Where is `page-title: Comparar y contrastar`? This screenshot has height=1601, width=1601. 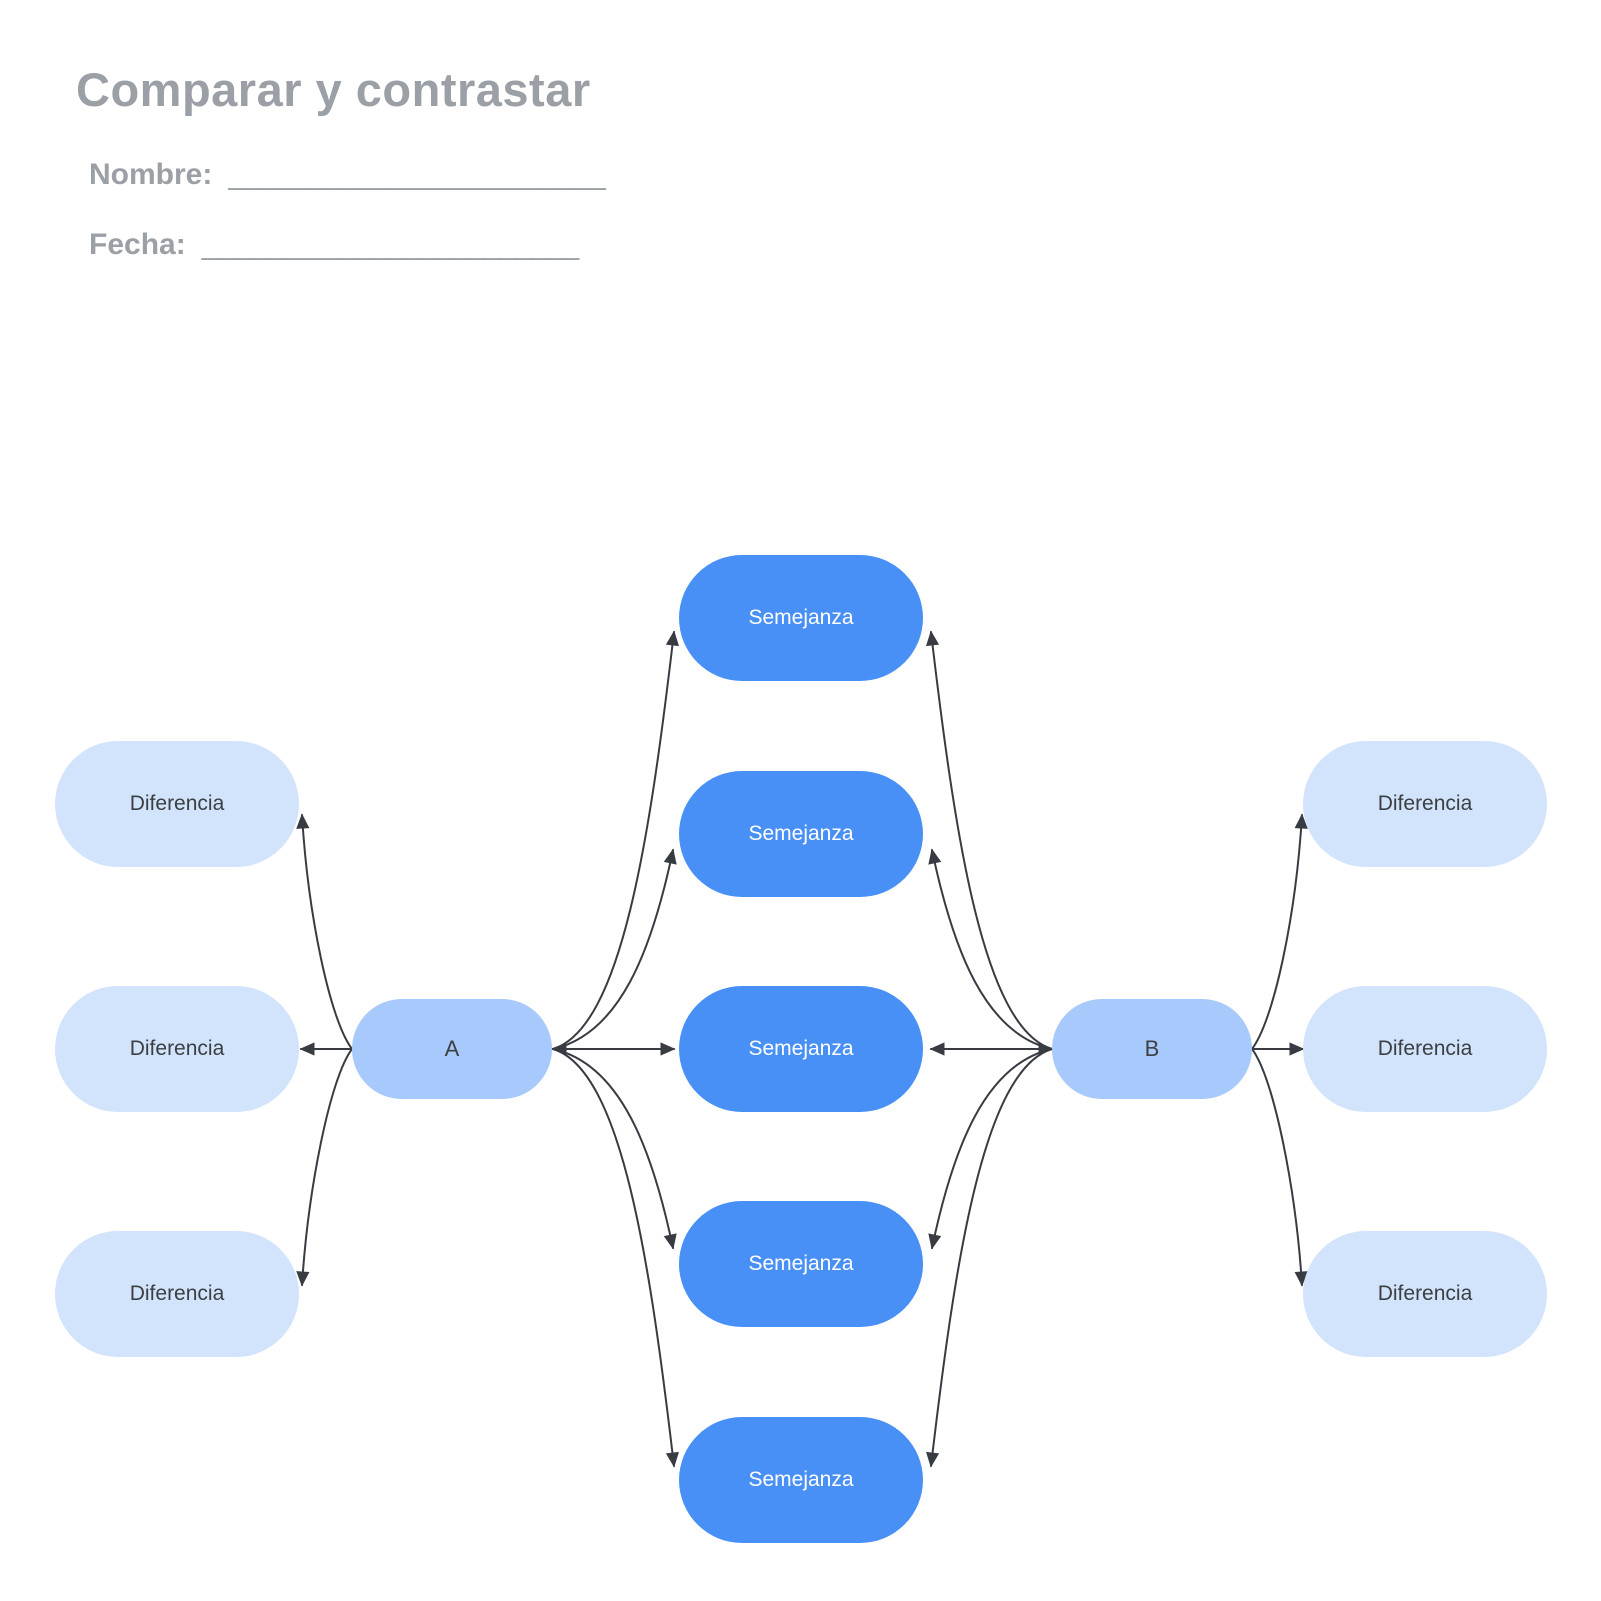 page-title: Comparar y contrastar is located at coordinates (333, 89).